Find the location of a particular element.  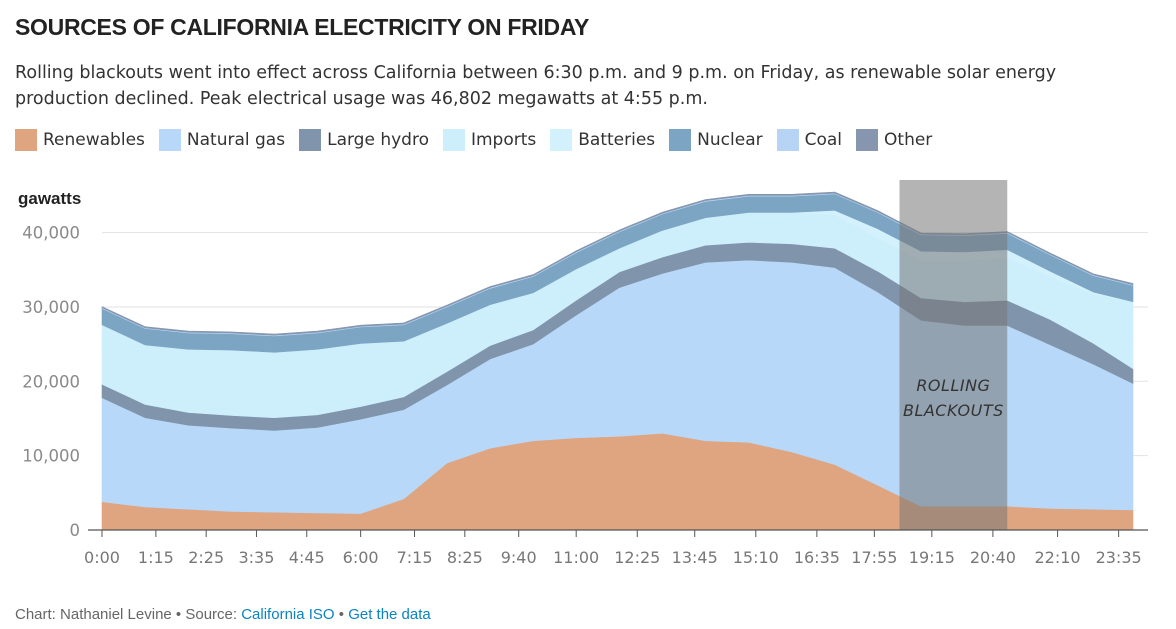

get-data-link: Get the data is located at coordinates (389, 614).